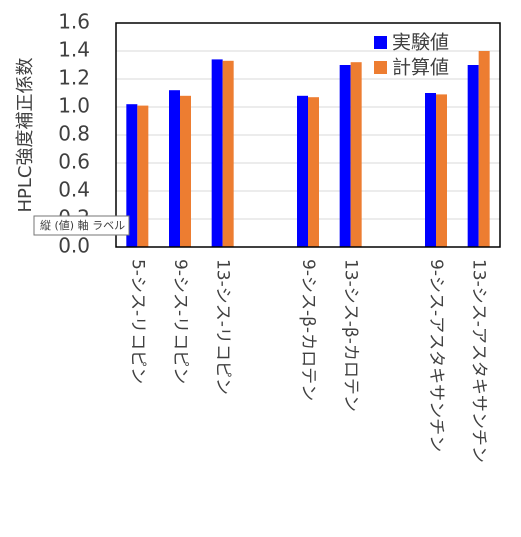 The width and height of the screenshot is (521, 537). I want to click on legend-label: 計算値, so click(420, 68).